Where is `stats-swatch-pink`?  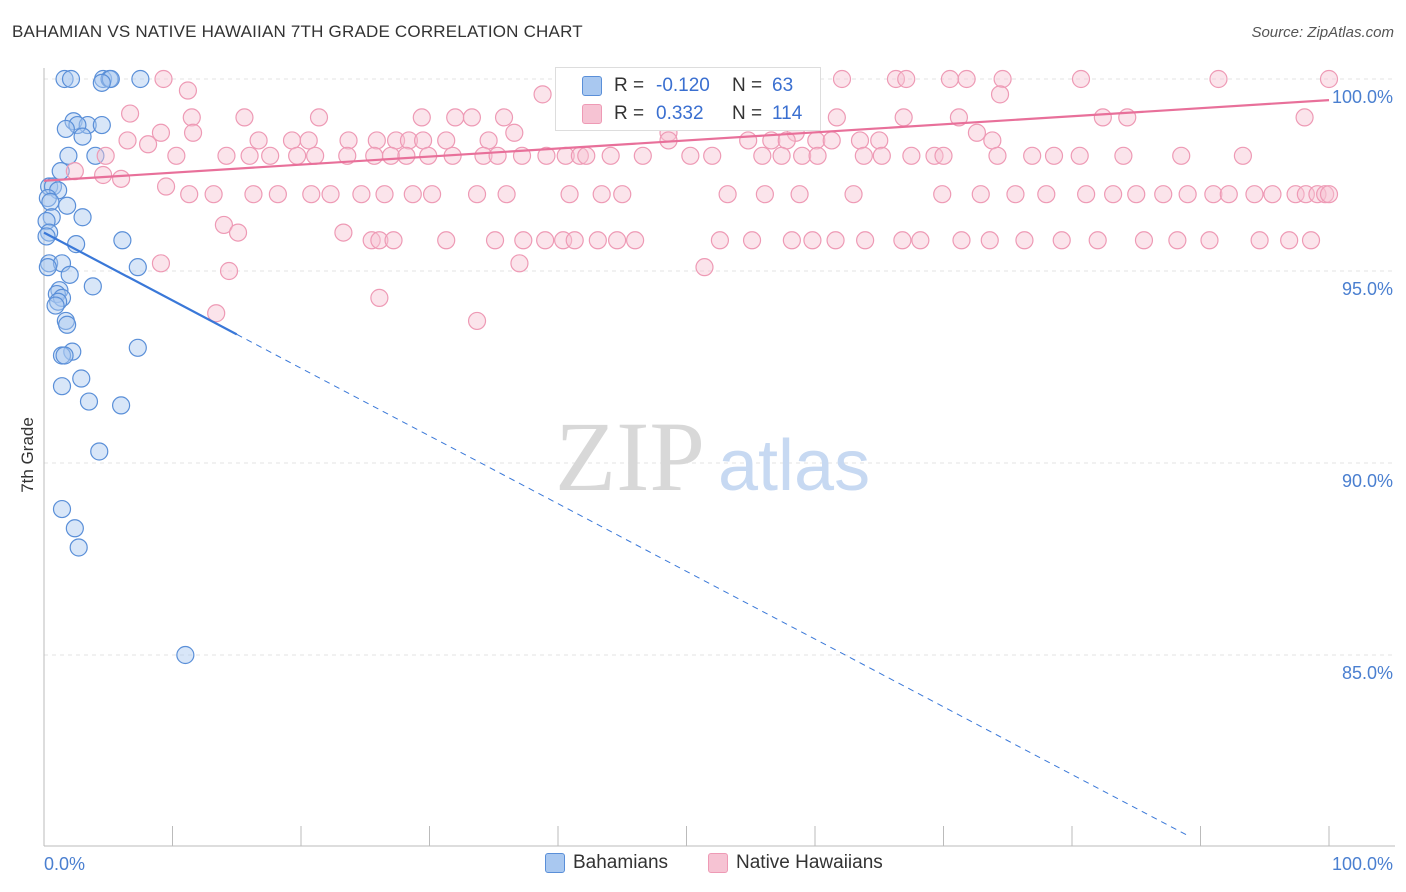 stats-swatch-pink is located at coordinates (592, 114).